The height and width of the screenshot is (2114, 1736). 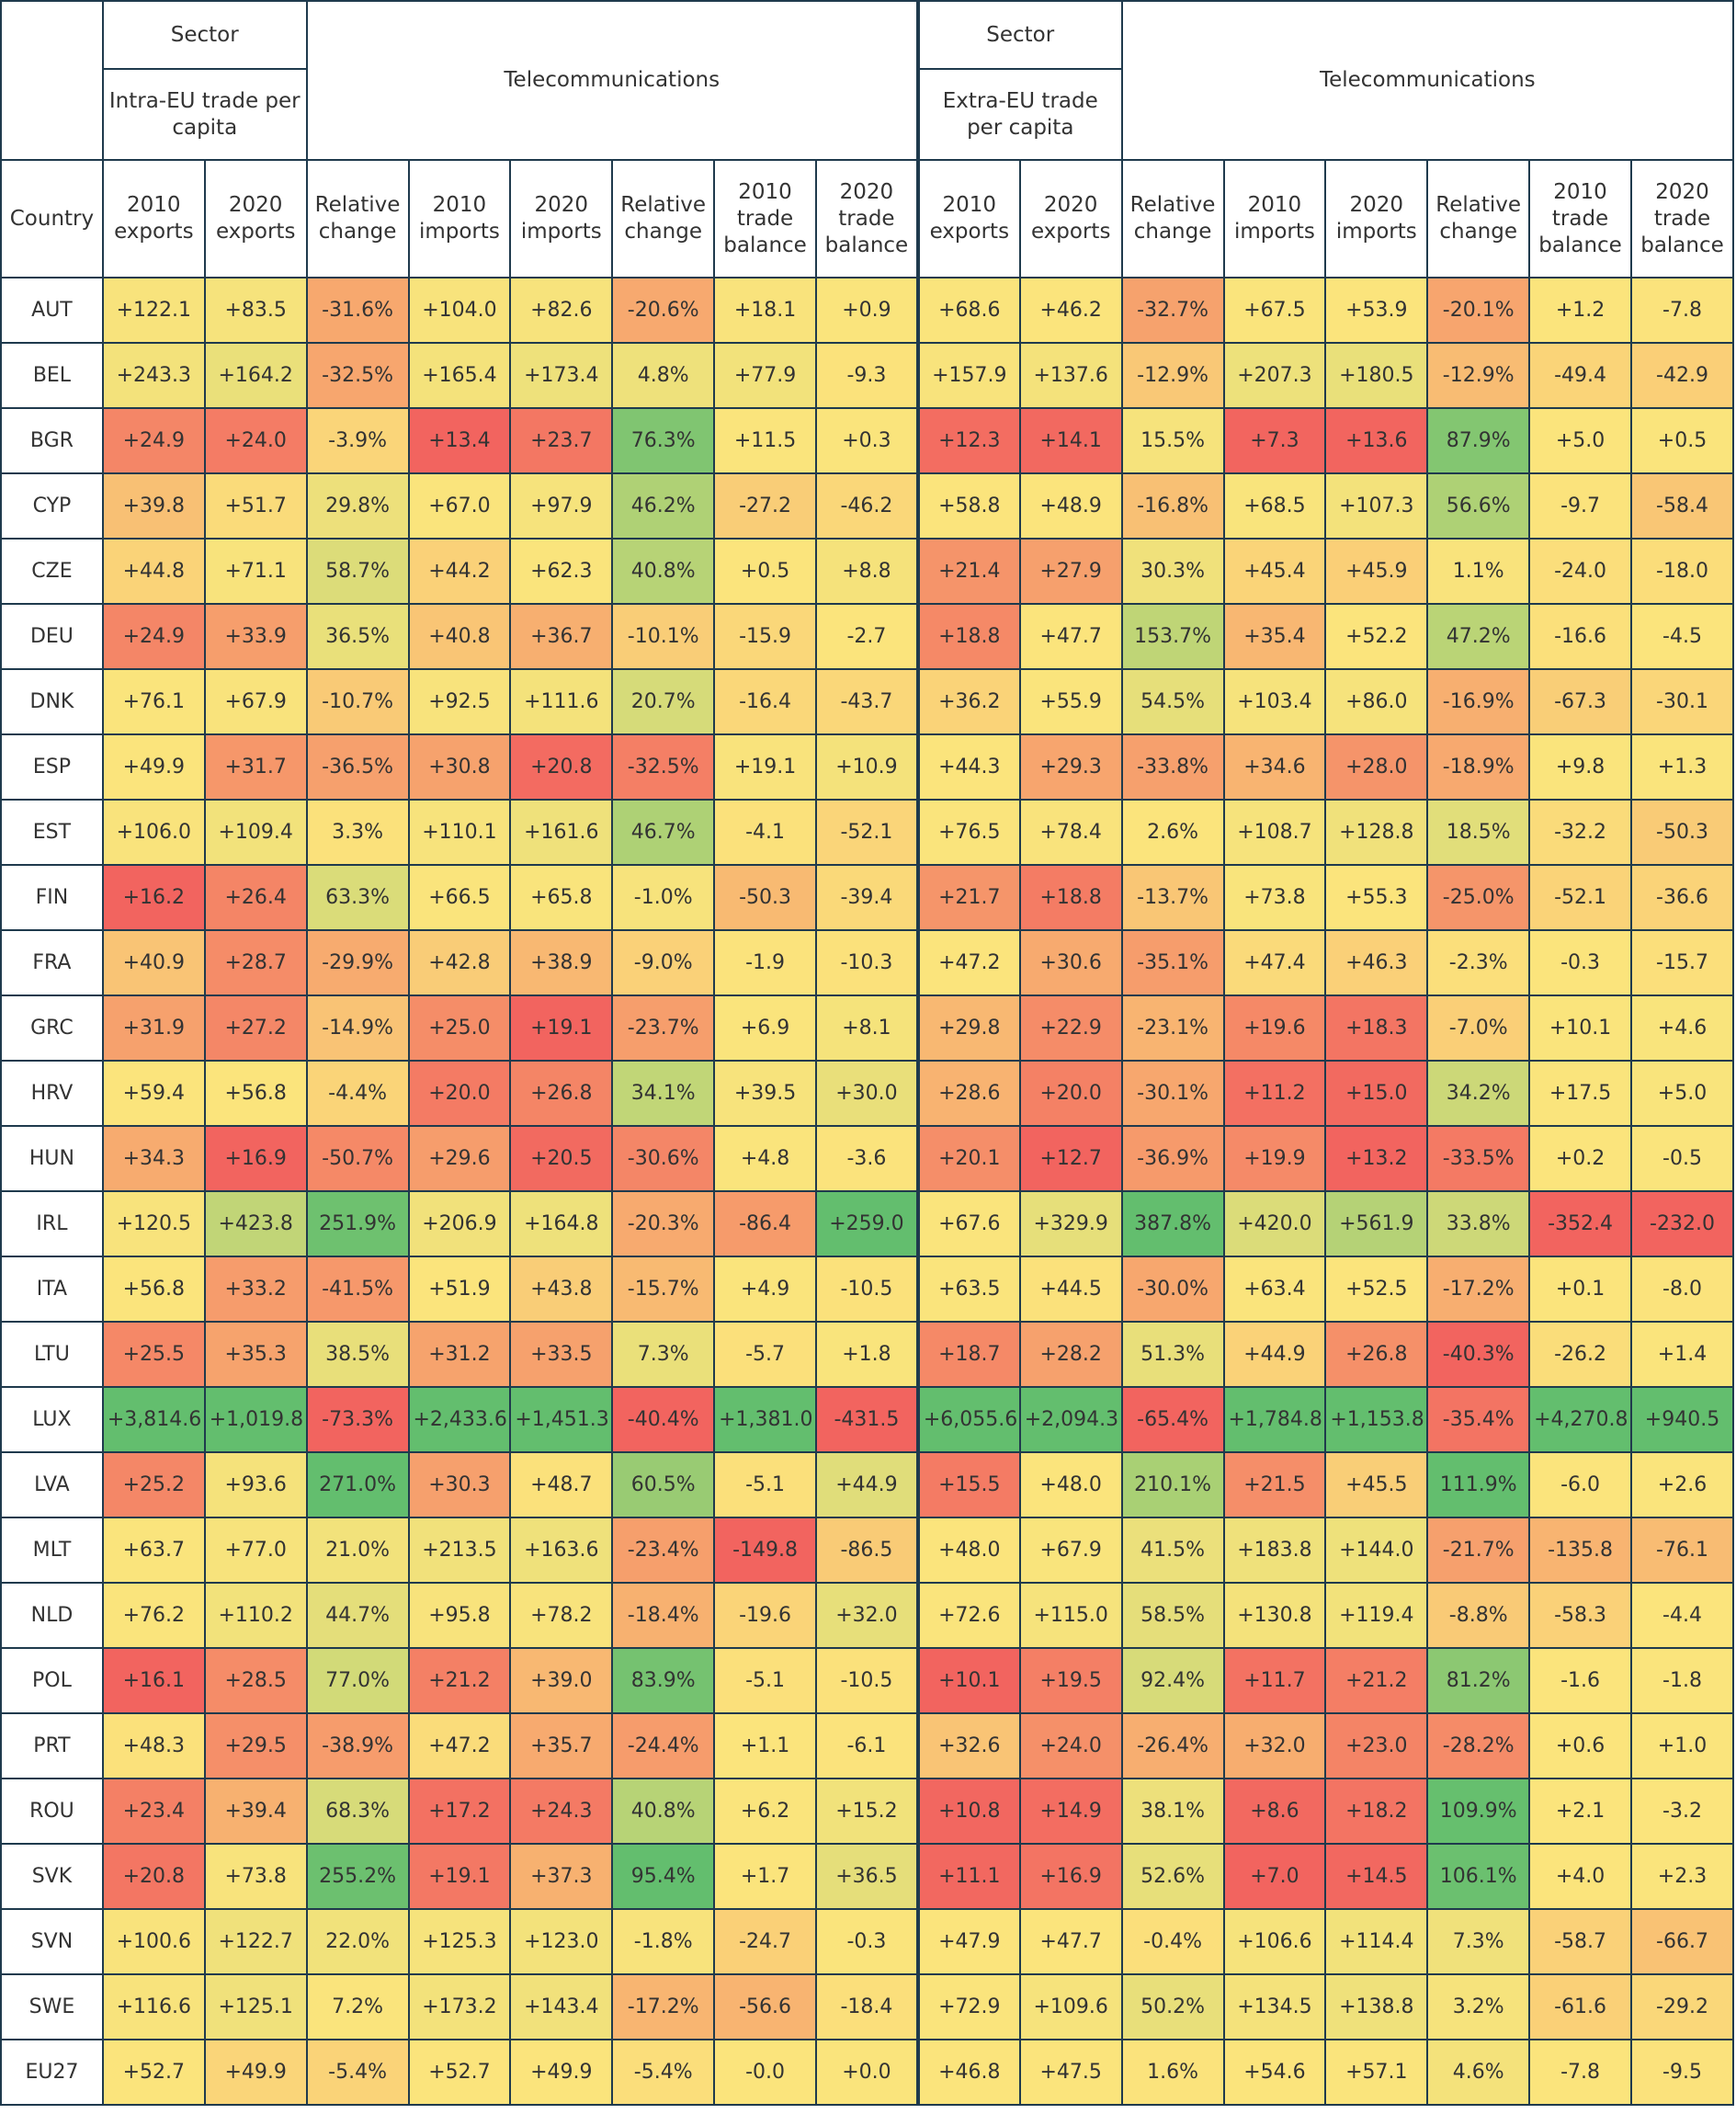 What do you see at coordinates (561, 897) in the screenshot?
I see `value-cell: +65.8` at bounding box center [561, 897].